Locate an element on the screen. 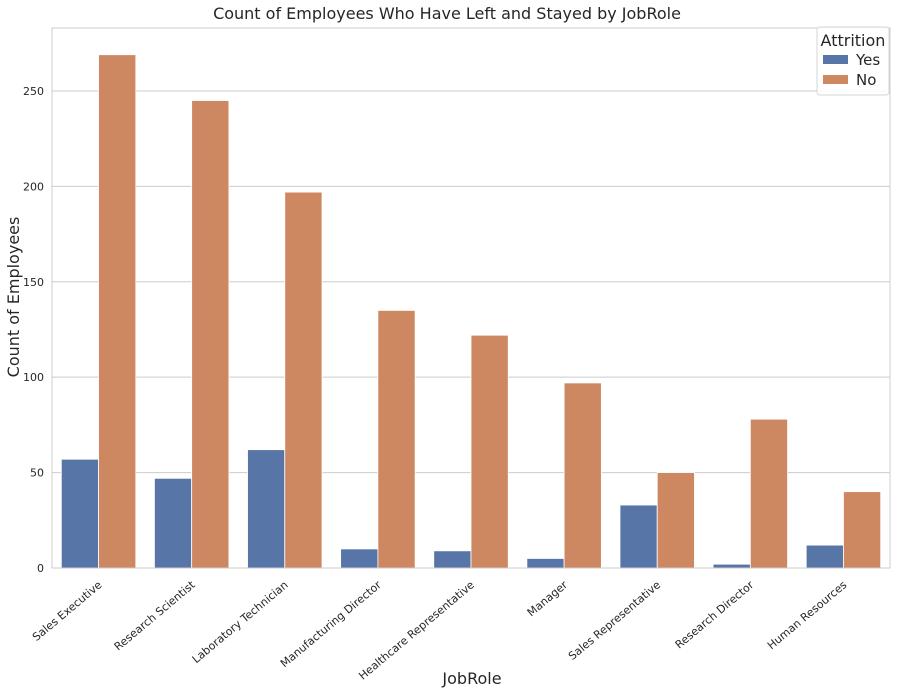  legend-swatch-yes is located at coordinates (835, 59).